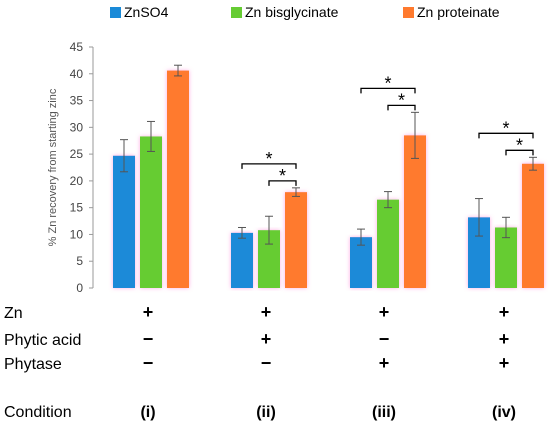 The height and width of the screenshot is (436, 550). What do you see at coordinates (77, 181) in the screenshot?
I see `y-tick-label: 20` at bounding box center [77, 181].